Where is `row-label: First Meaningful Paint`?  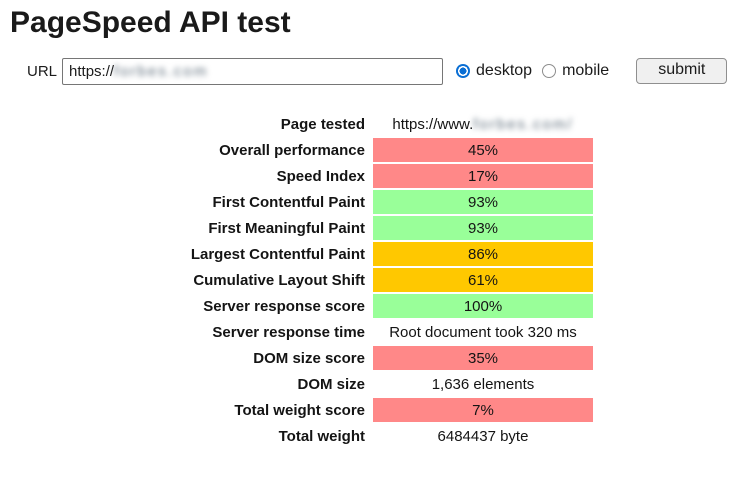
row-label: First Meaningful Paint is located at coordinates (286, 228).